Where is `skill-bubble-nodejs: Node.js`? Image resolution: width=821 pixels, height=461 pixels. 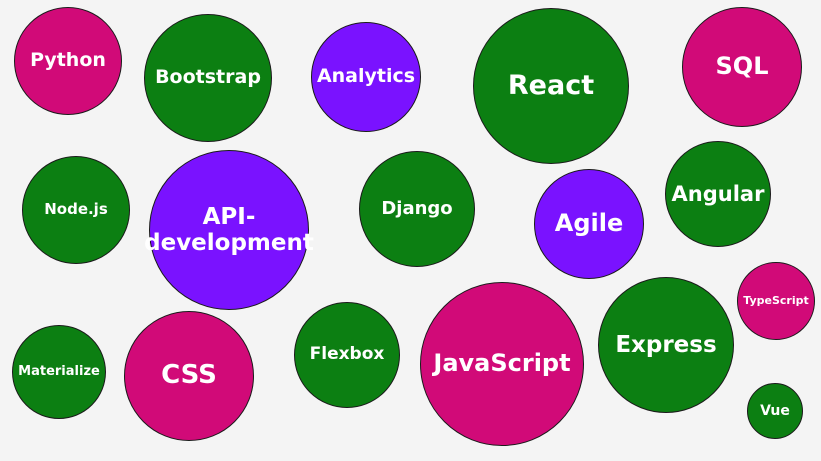
skill-bubble-nodejs: Node.js is located at coordinates (76, 210).